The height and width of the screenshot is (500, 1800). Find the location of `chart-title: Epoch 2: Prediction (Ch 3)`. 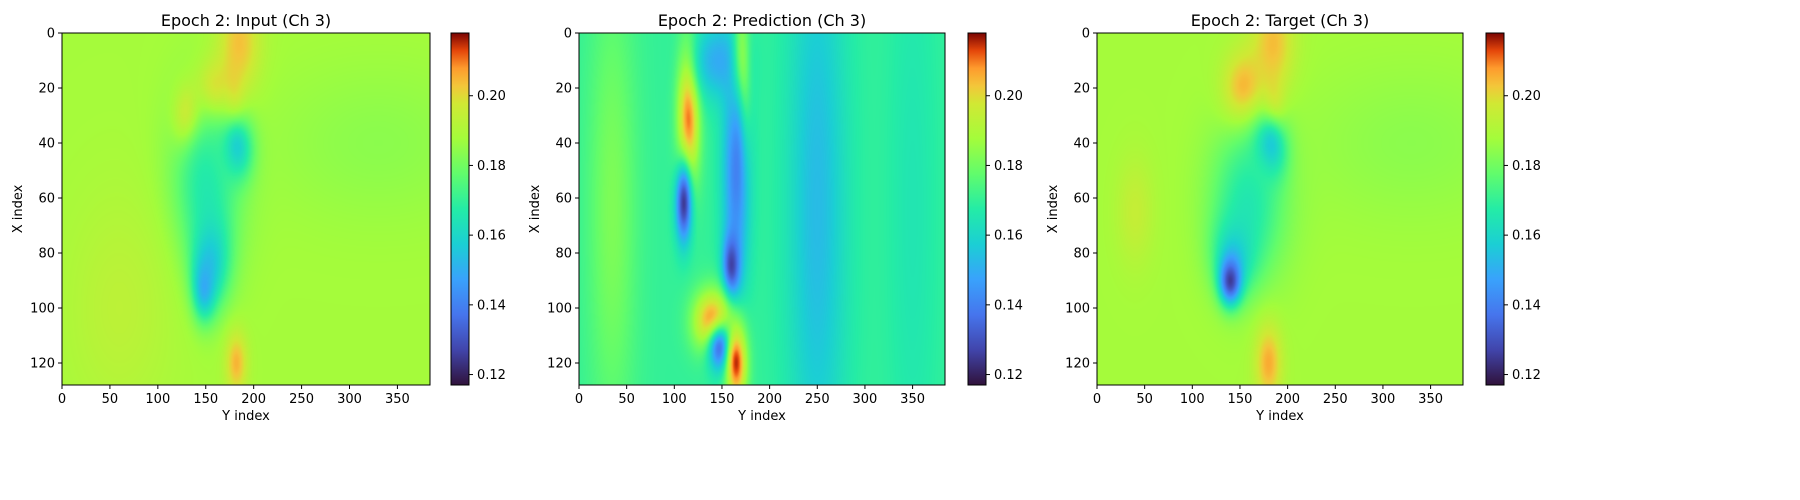

chart-title: Epoch 2: Prediction (Ch 3) is located at coordinates (762, 20).